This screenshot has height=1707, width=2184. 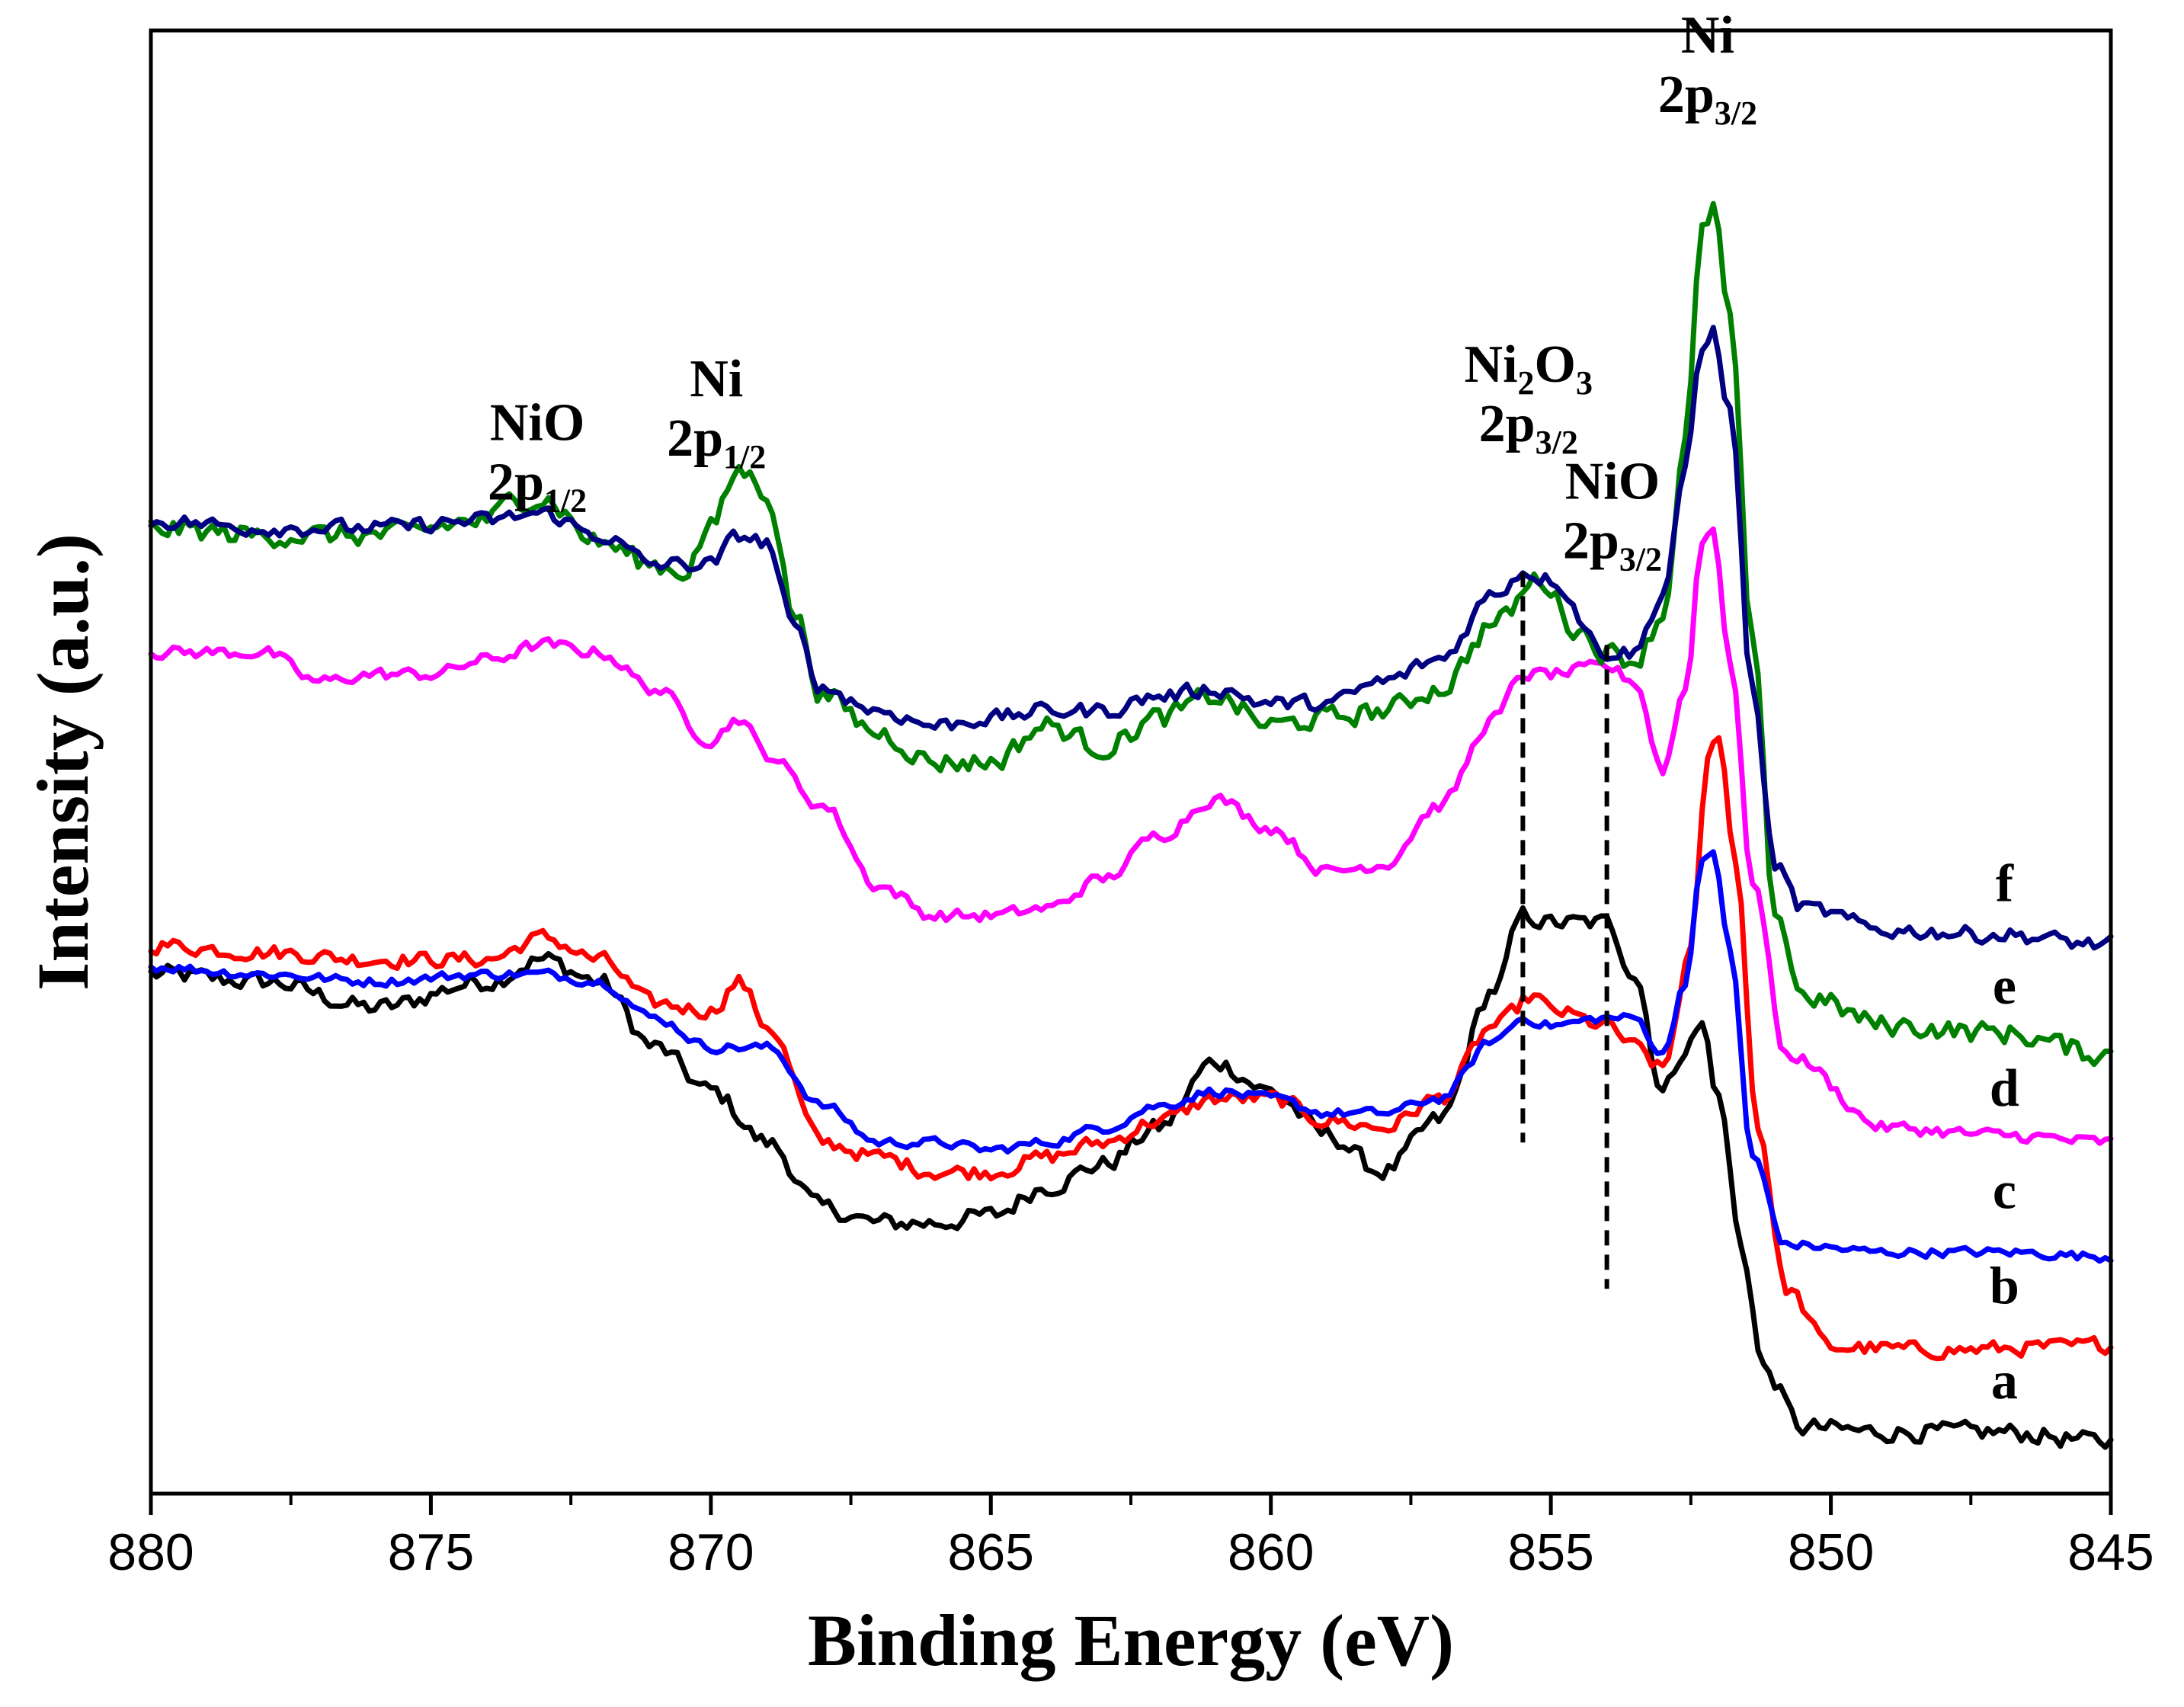 What do you see at coordinates (716, 379) in the screenshot?
I see `annotation-2-line1: Ni` at bounding box center [716, 379].